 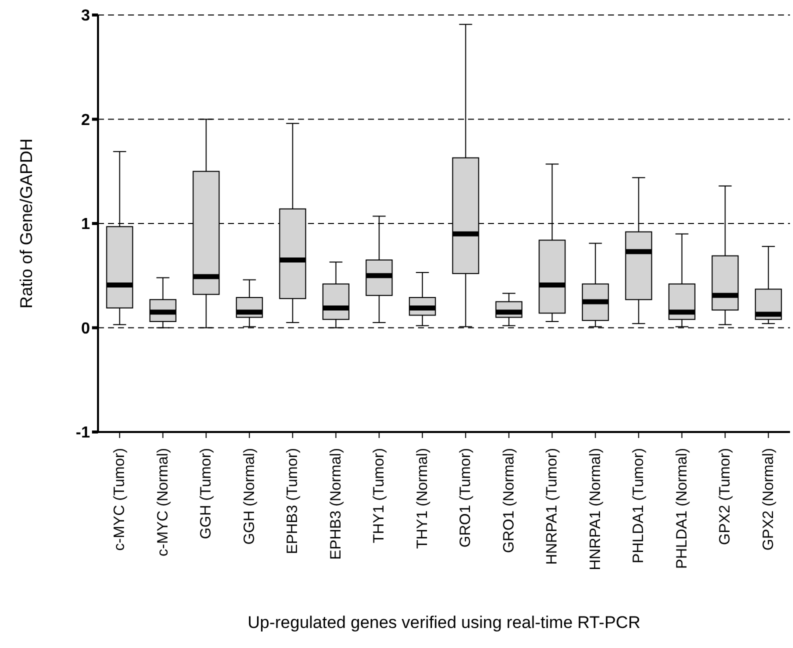 I want to click on x-tick-label: GGH (Normal), so click(x=249, y=496).